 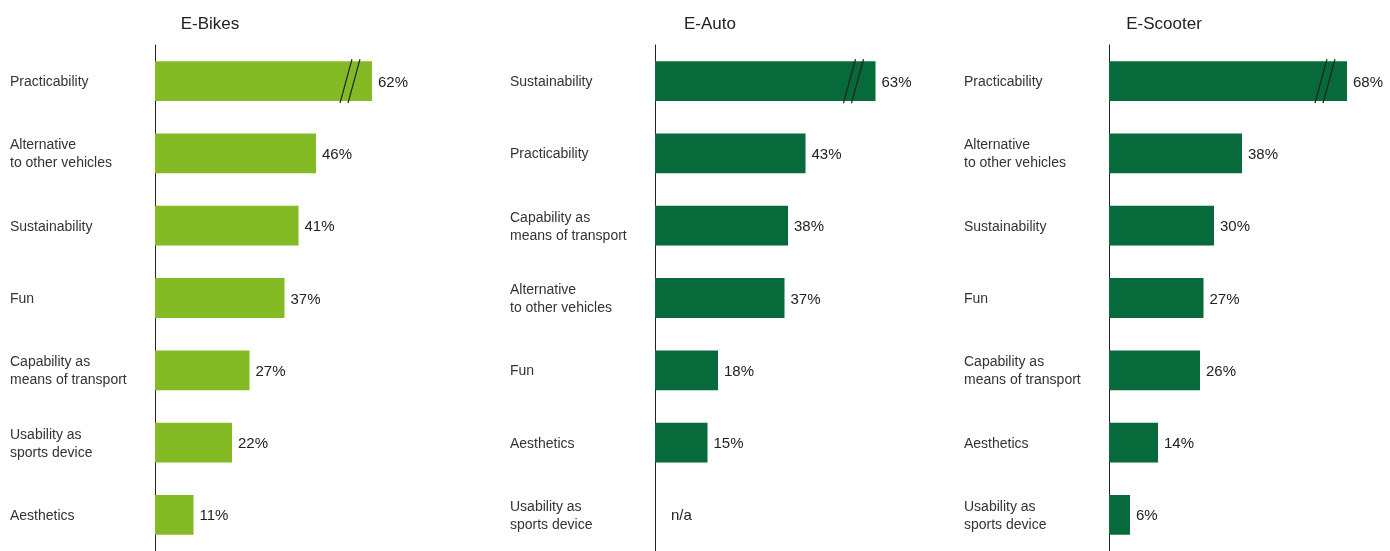 I want to click on chart-title: E-Scooter, so click(x=1164, y=23).